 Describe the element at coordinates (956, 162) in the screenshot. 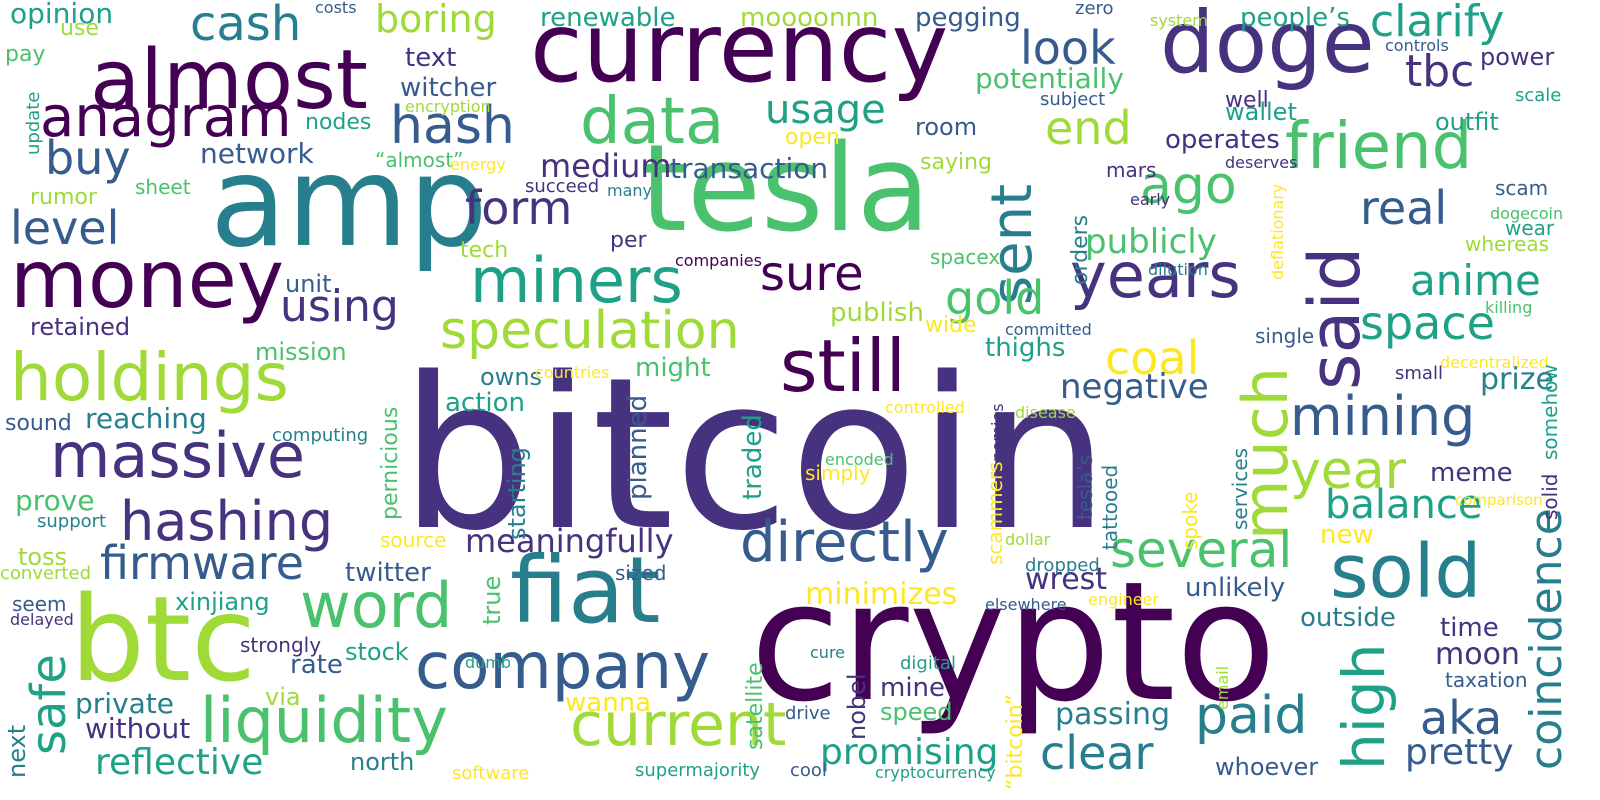

I see `word-saying: saying` at that location.